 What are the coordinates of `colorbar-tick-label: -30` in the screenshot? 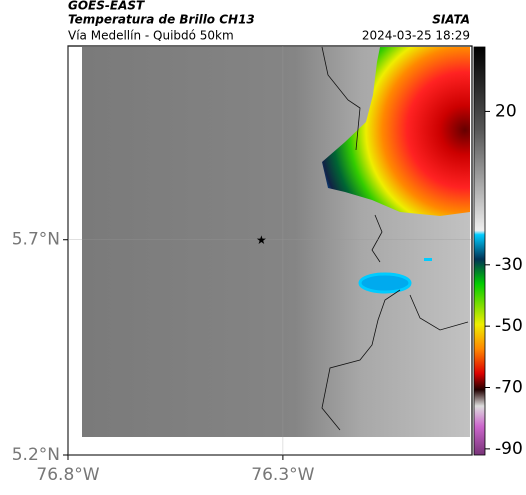 It's located at (509, 265).